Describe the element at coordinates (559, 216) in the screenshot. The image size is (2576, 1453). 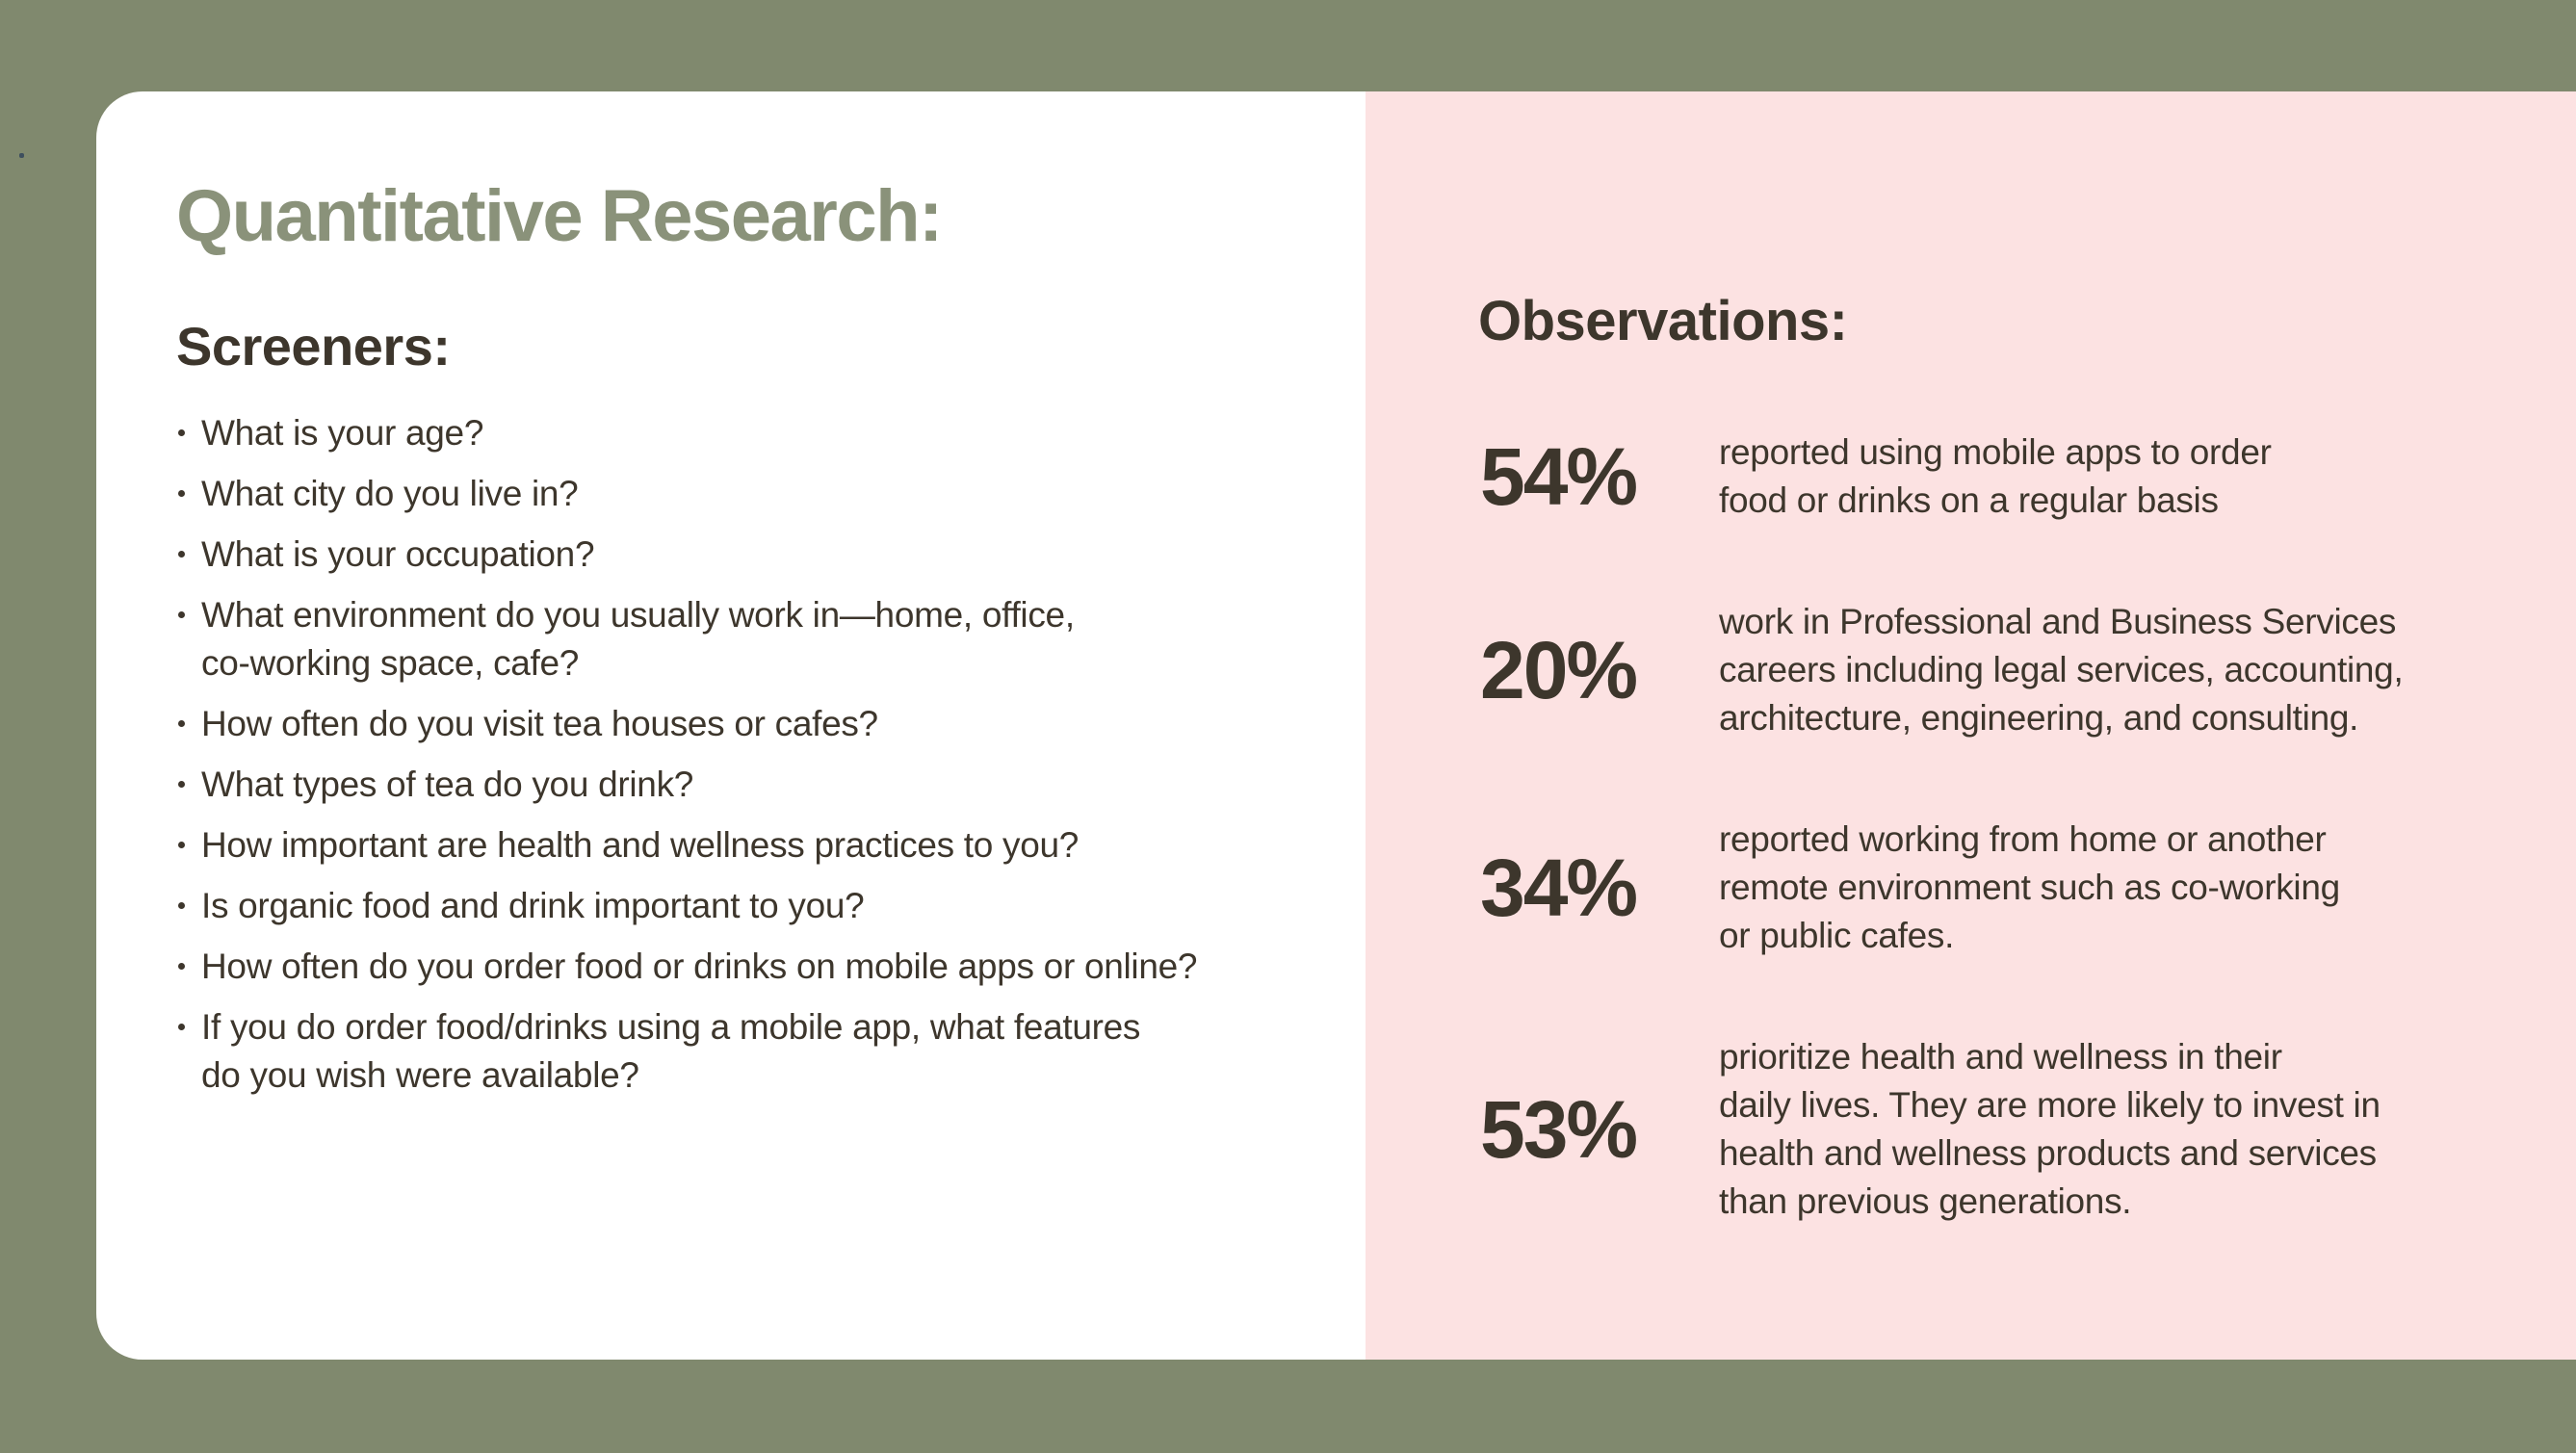
I see `slide-title: Quantitative Research:` at that location.